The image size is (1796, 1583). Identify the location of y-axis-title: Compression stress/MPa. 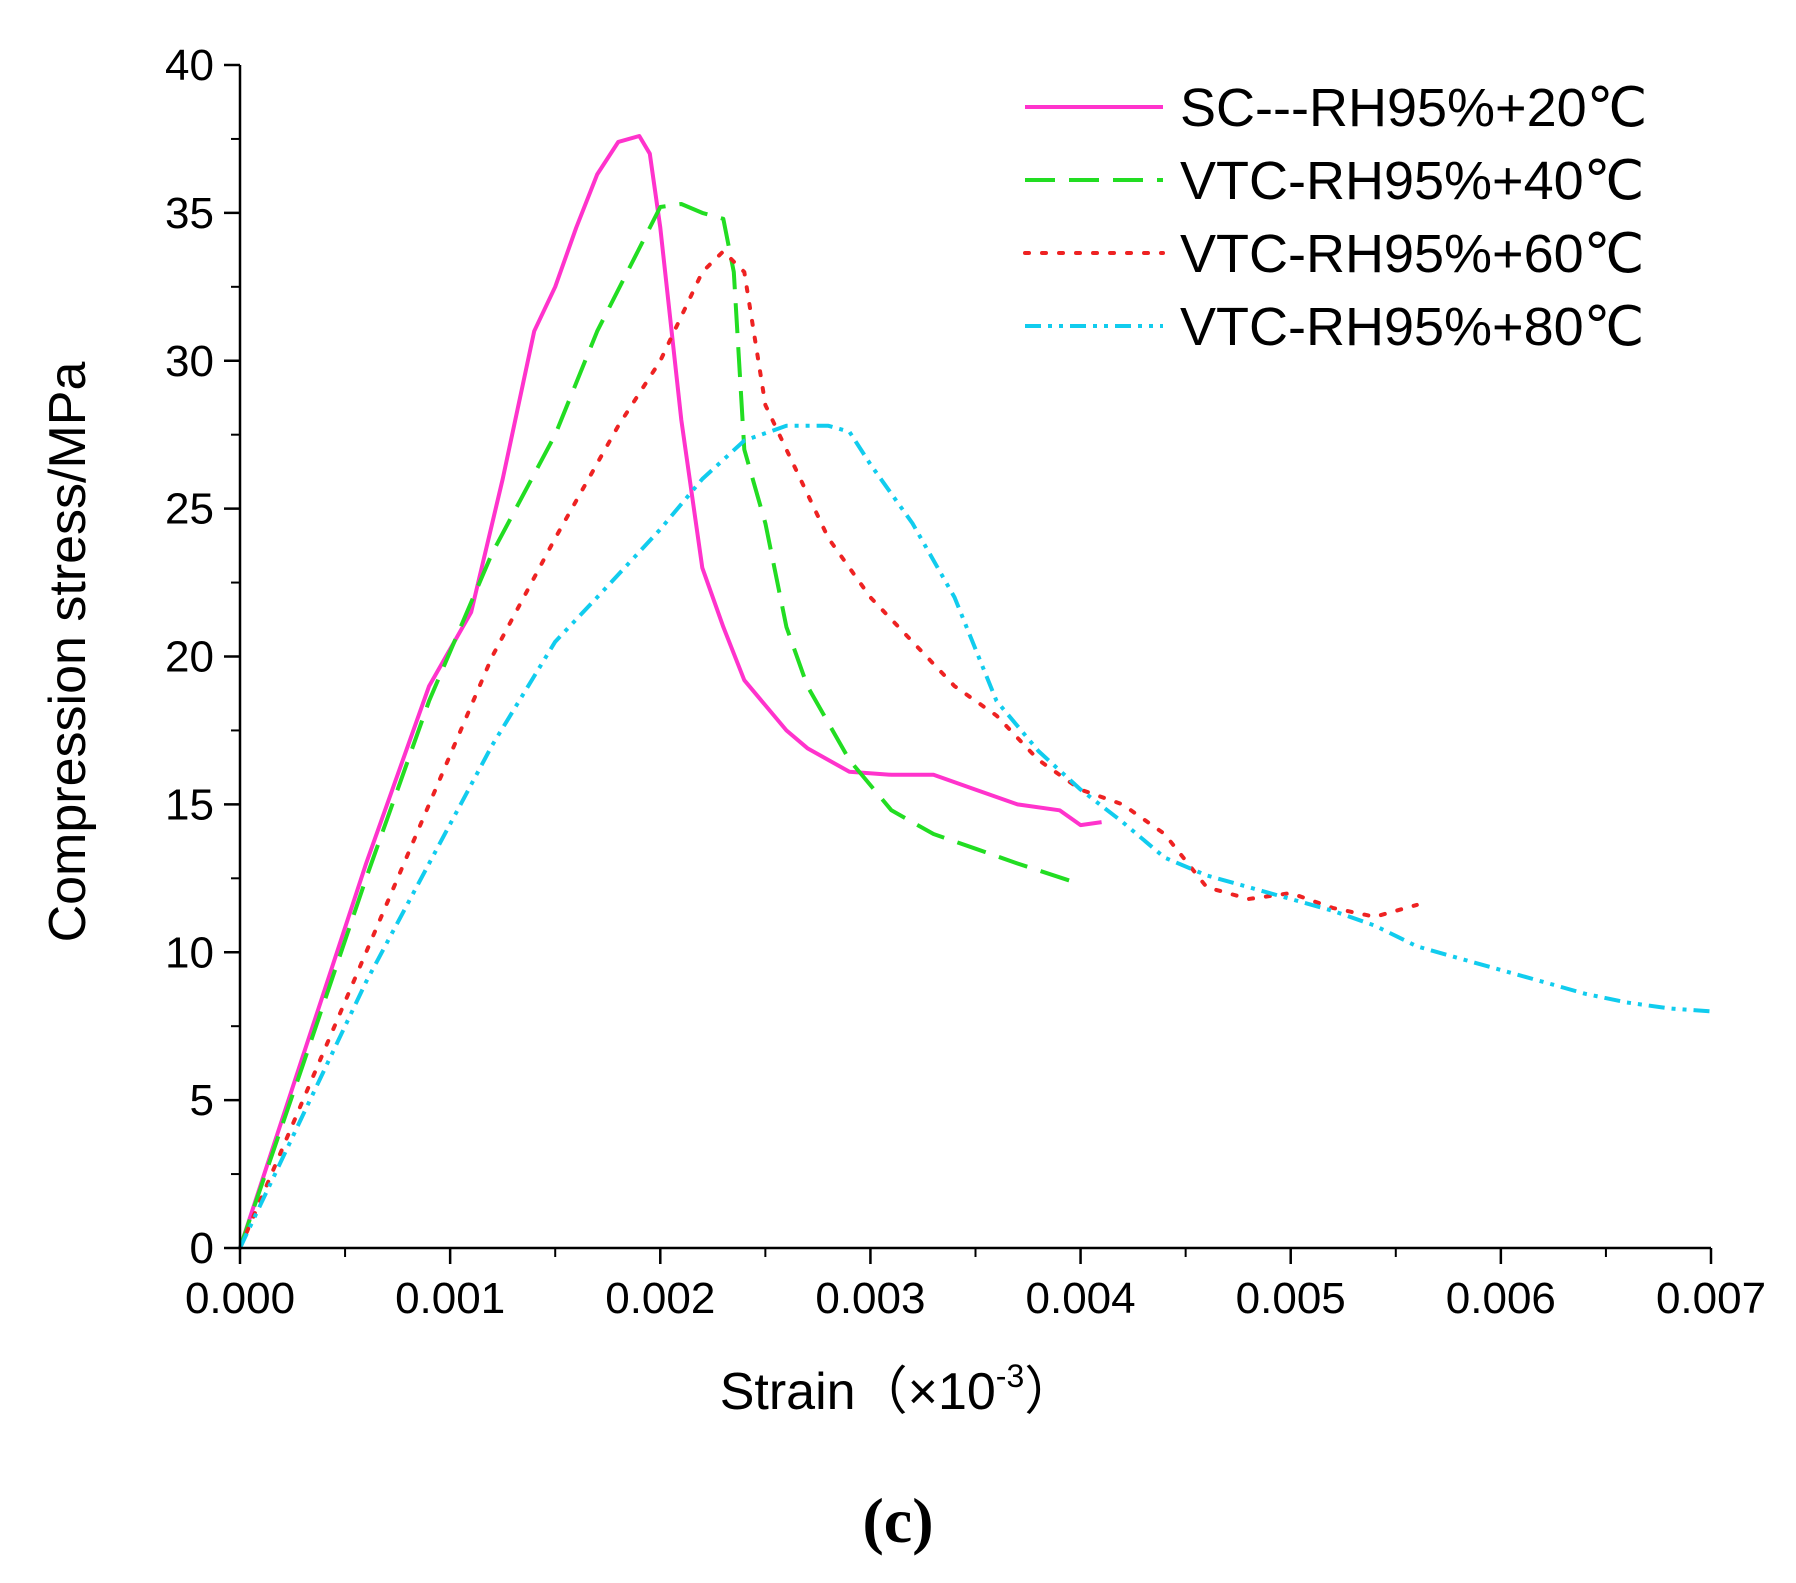
(68, 652).